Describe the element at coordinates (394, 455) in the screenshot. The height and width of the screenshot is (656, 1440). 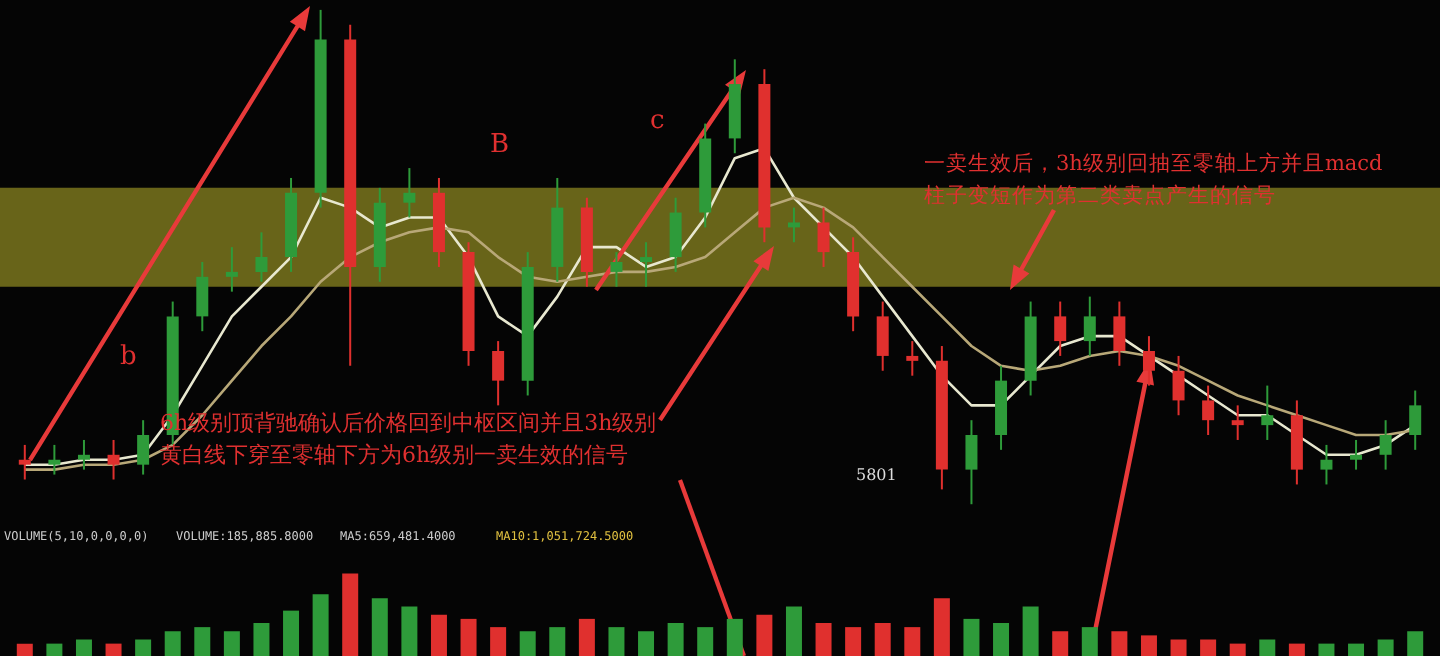
I see `annotation: 黄白线下穿至零轴下方为6h级别一卖生效的信号` at that location.